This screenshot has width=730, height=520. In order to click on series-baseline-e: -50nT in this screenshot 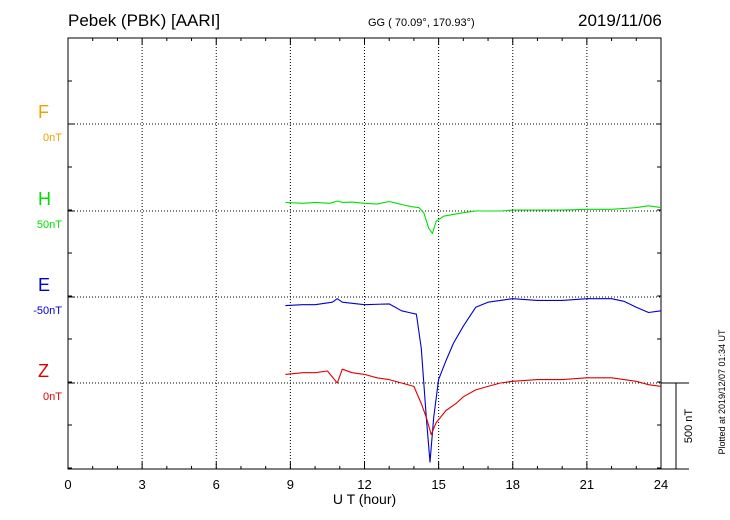, I will do `click(47, 311)`.